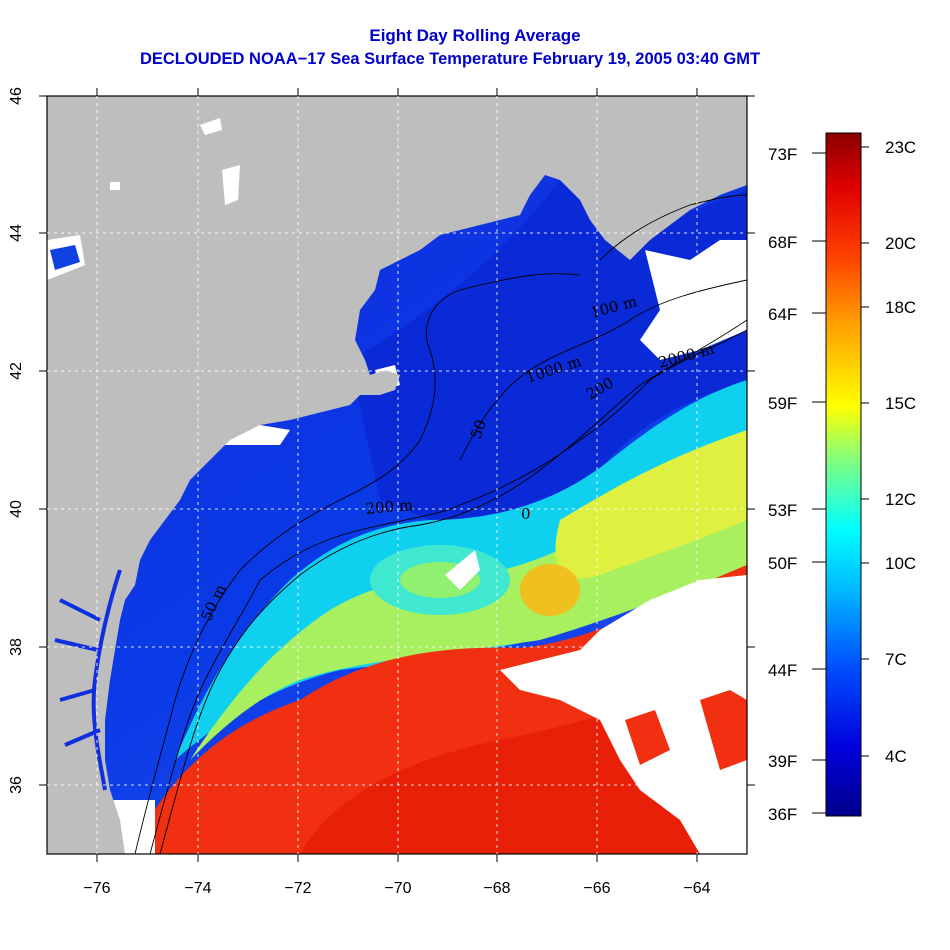  Describe the element at coordinates (496, 888) in the screenshot. I see `x-tick-label: −68` at that location.